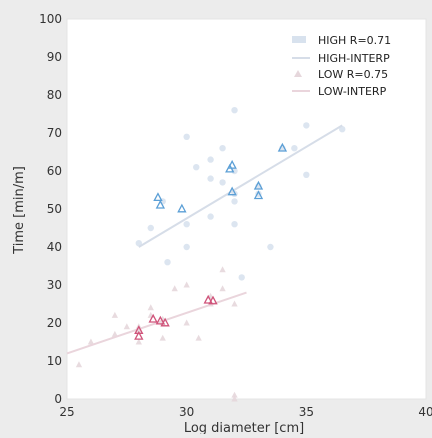  Describe the element at coordinates (298, 73) in the screenshot. I see `legend-swatch-low` at that location.